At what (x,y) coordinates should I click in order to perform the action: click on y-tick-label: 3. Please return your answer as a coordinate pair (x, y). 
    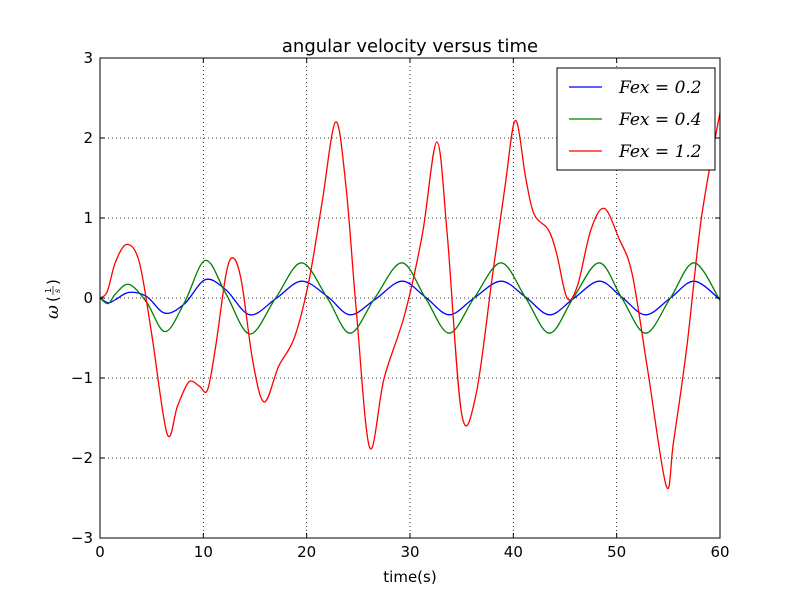
    Looking at the image, I should click on (88, 58).